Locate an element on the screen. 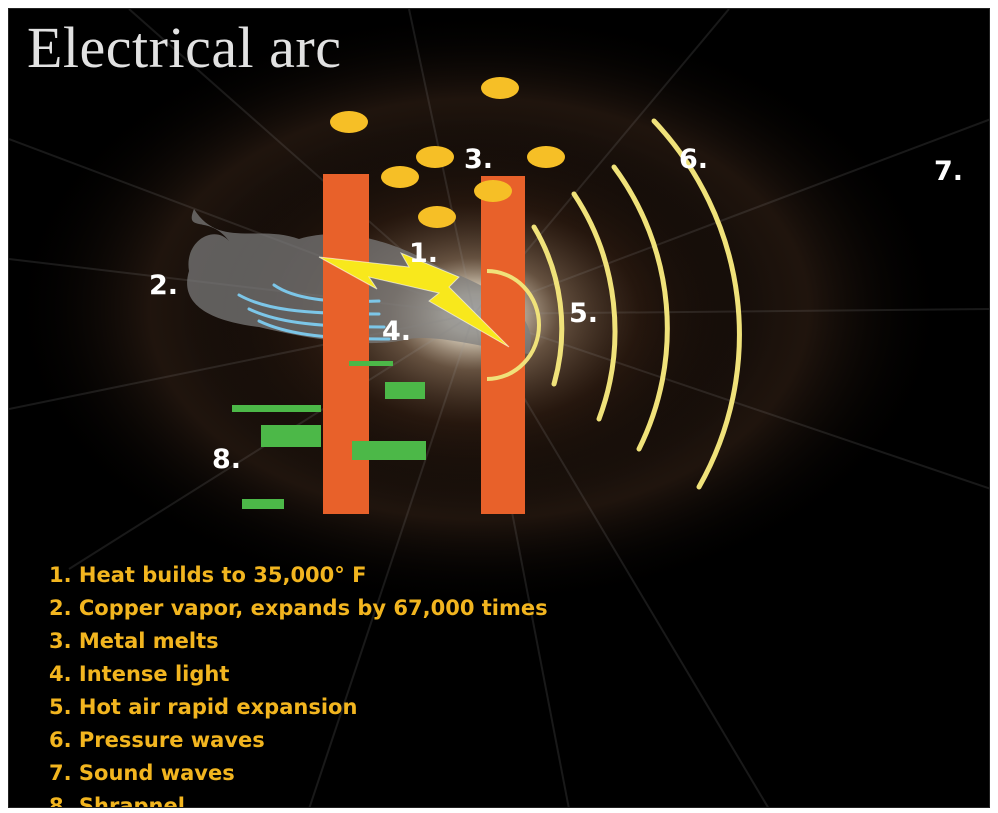 This screenshot has width=998, height=813. hot-air-arc is located at coordinates (513, 325).